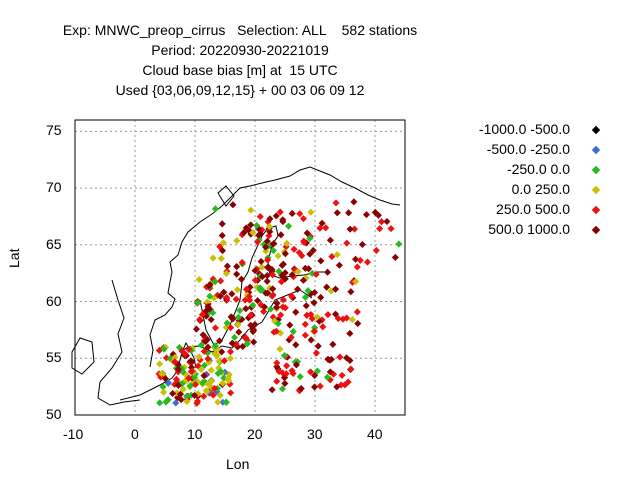 This screenshot has height=480, width=640. What do you see at coordinates (54, 187) in the screenshot?
I see `y-tick-label: 70` at bounding box center [54, 187].